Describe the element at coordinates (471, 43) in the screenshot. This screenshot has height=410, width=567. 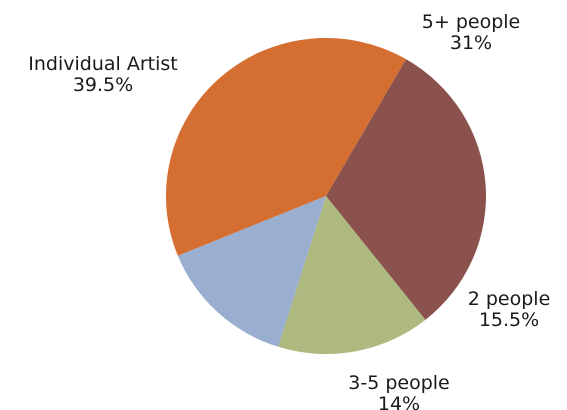
I see `slice-value-label: 31%` at that location.